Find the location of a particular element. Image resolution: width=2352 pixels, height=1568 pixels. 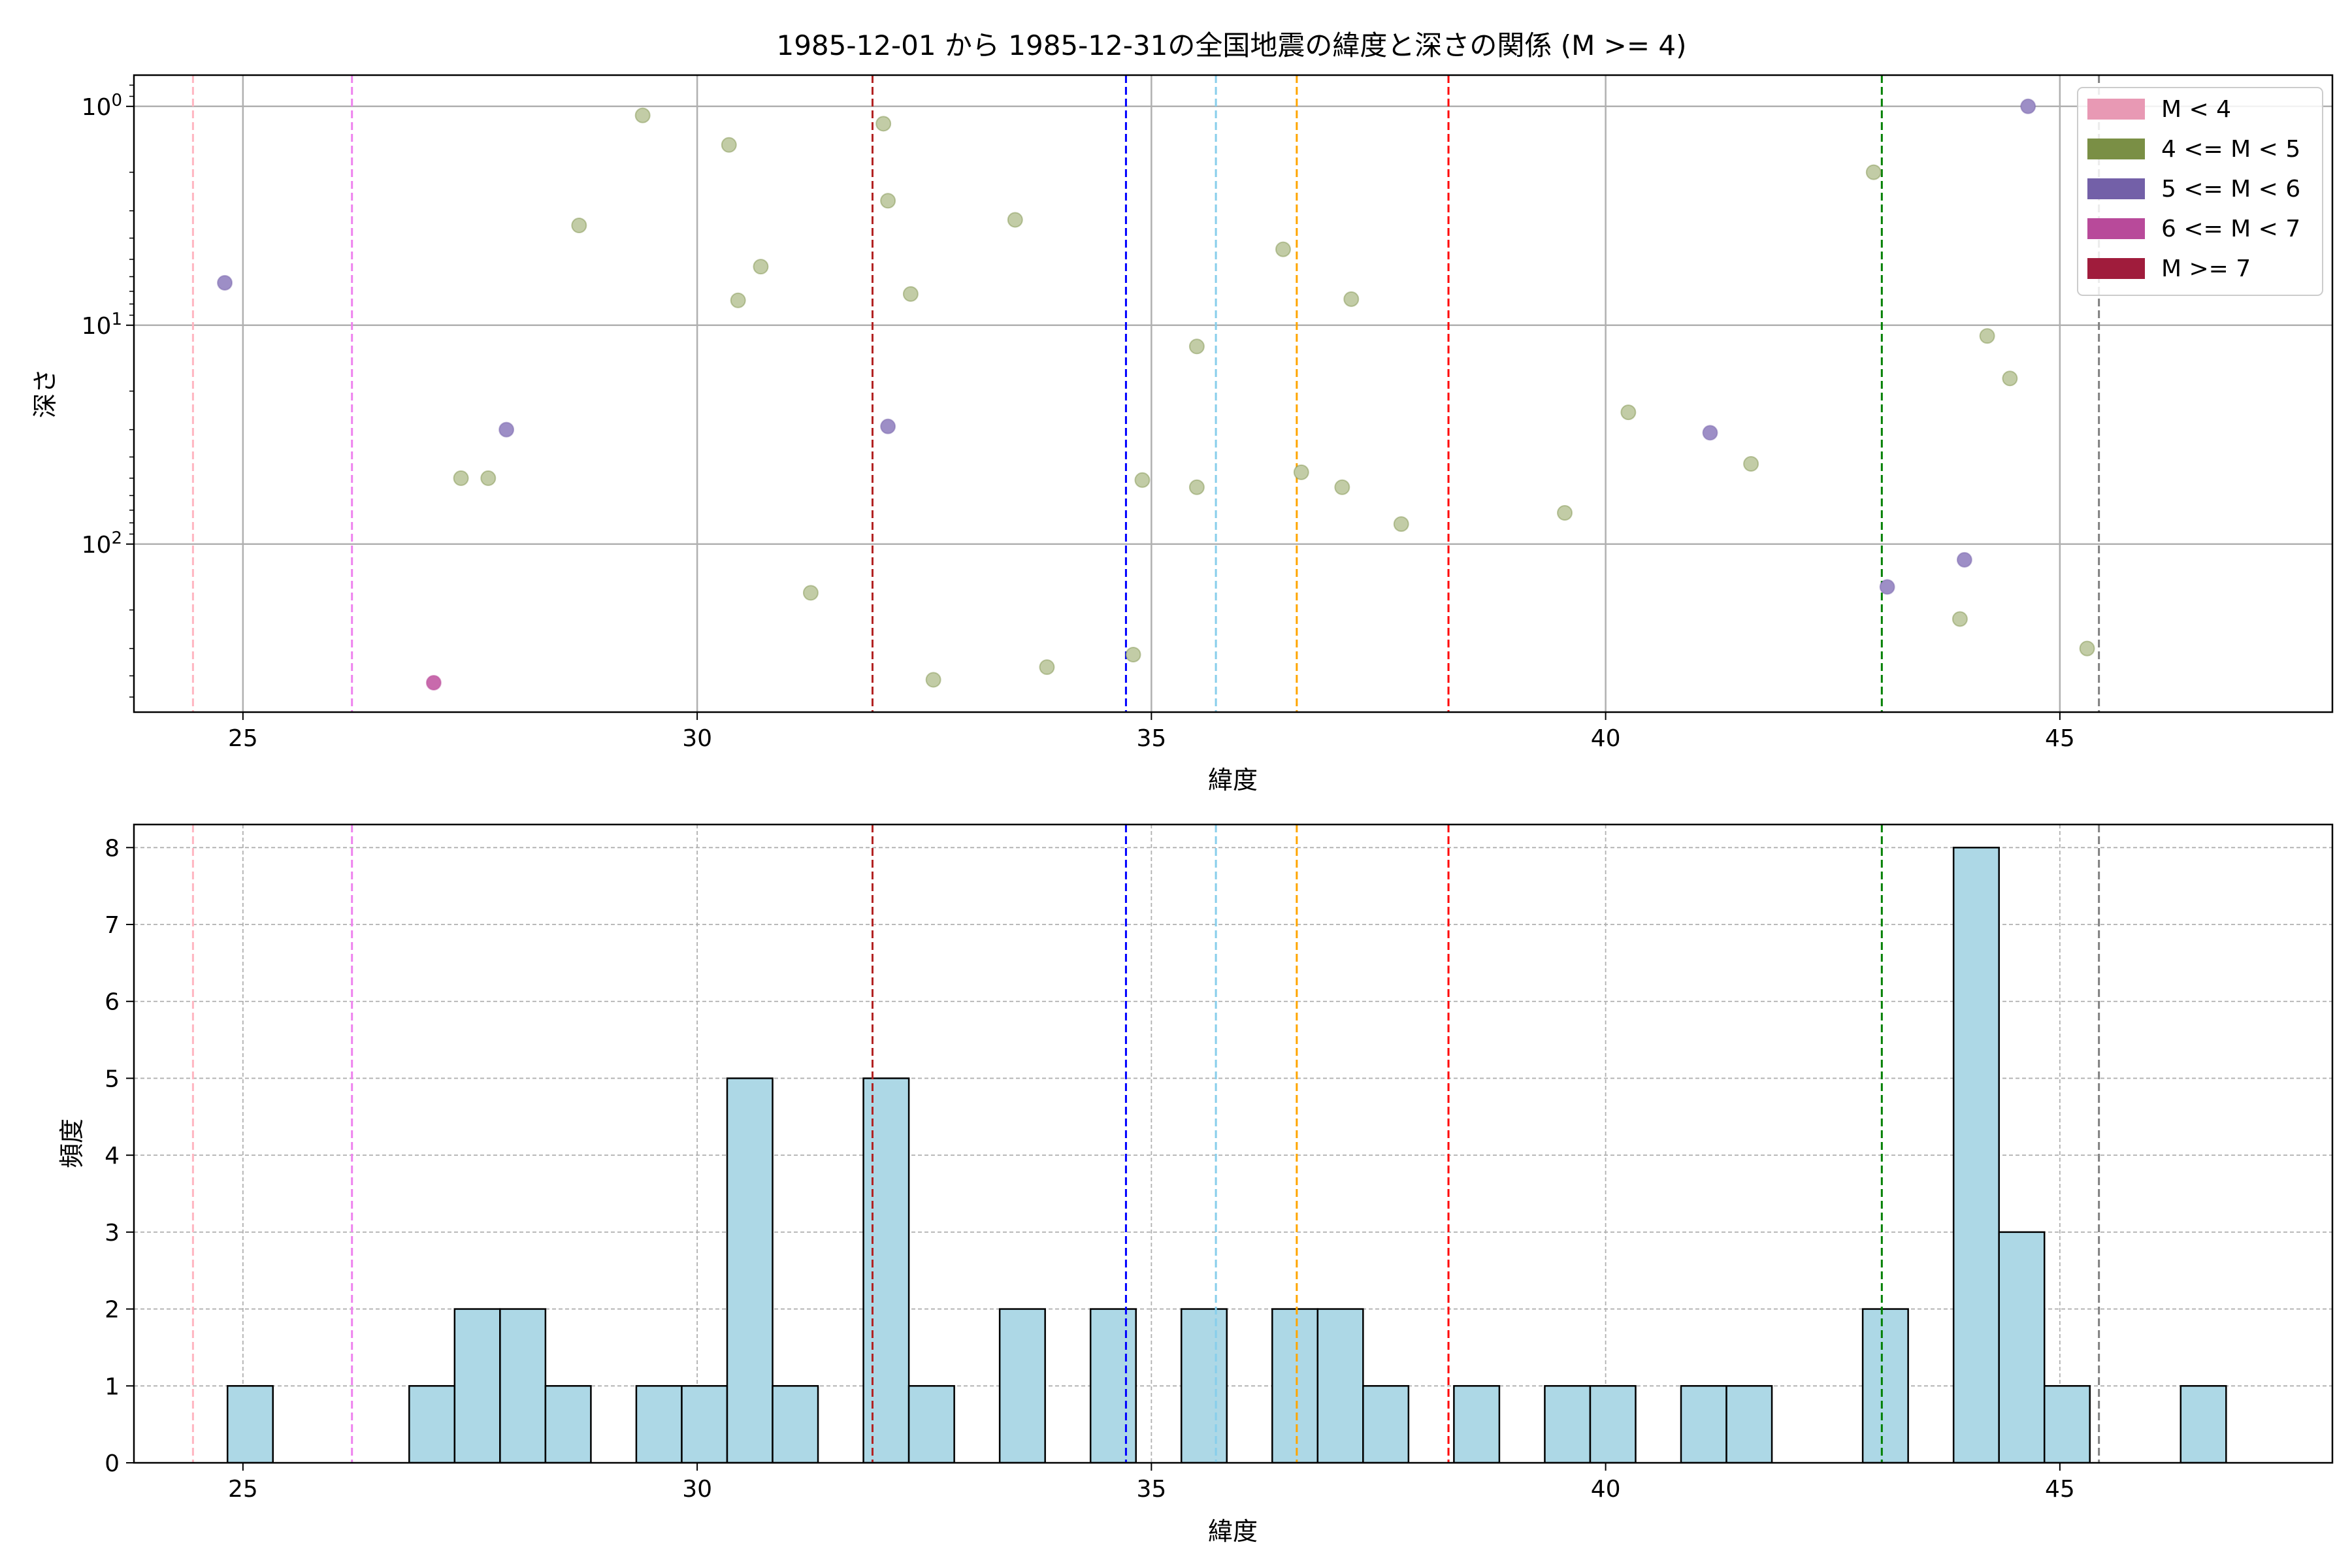

y-tick-label: 2 is located at coordinates (112, 1310).